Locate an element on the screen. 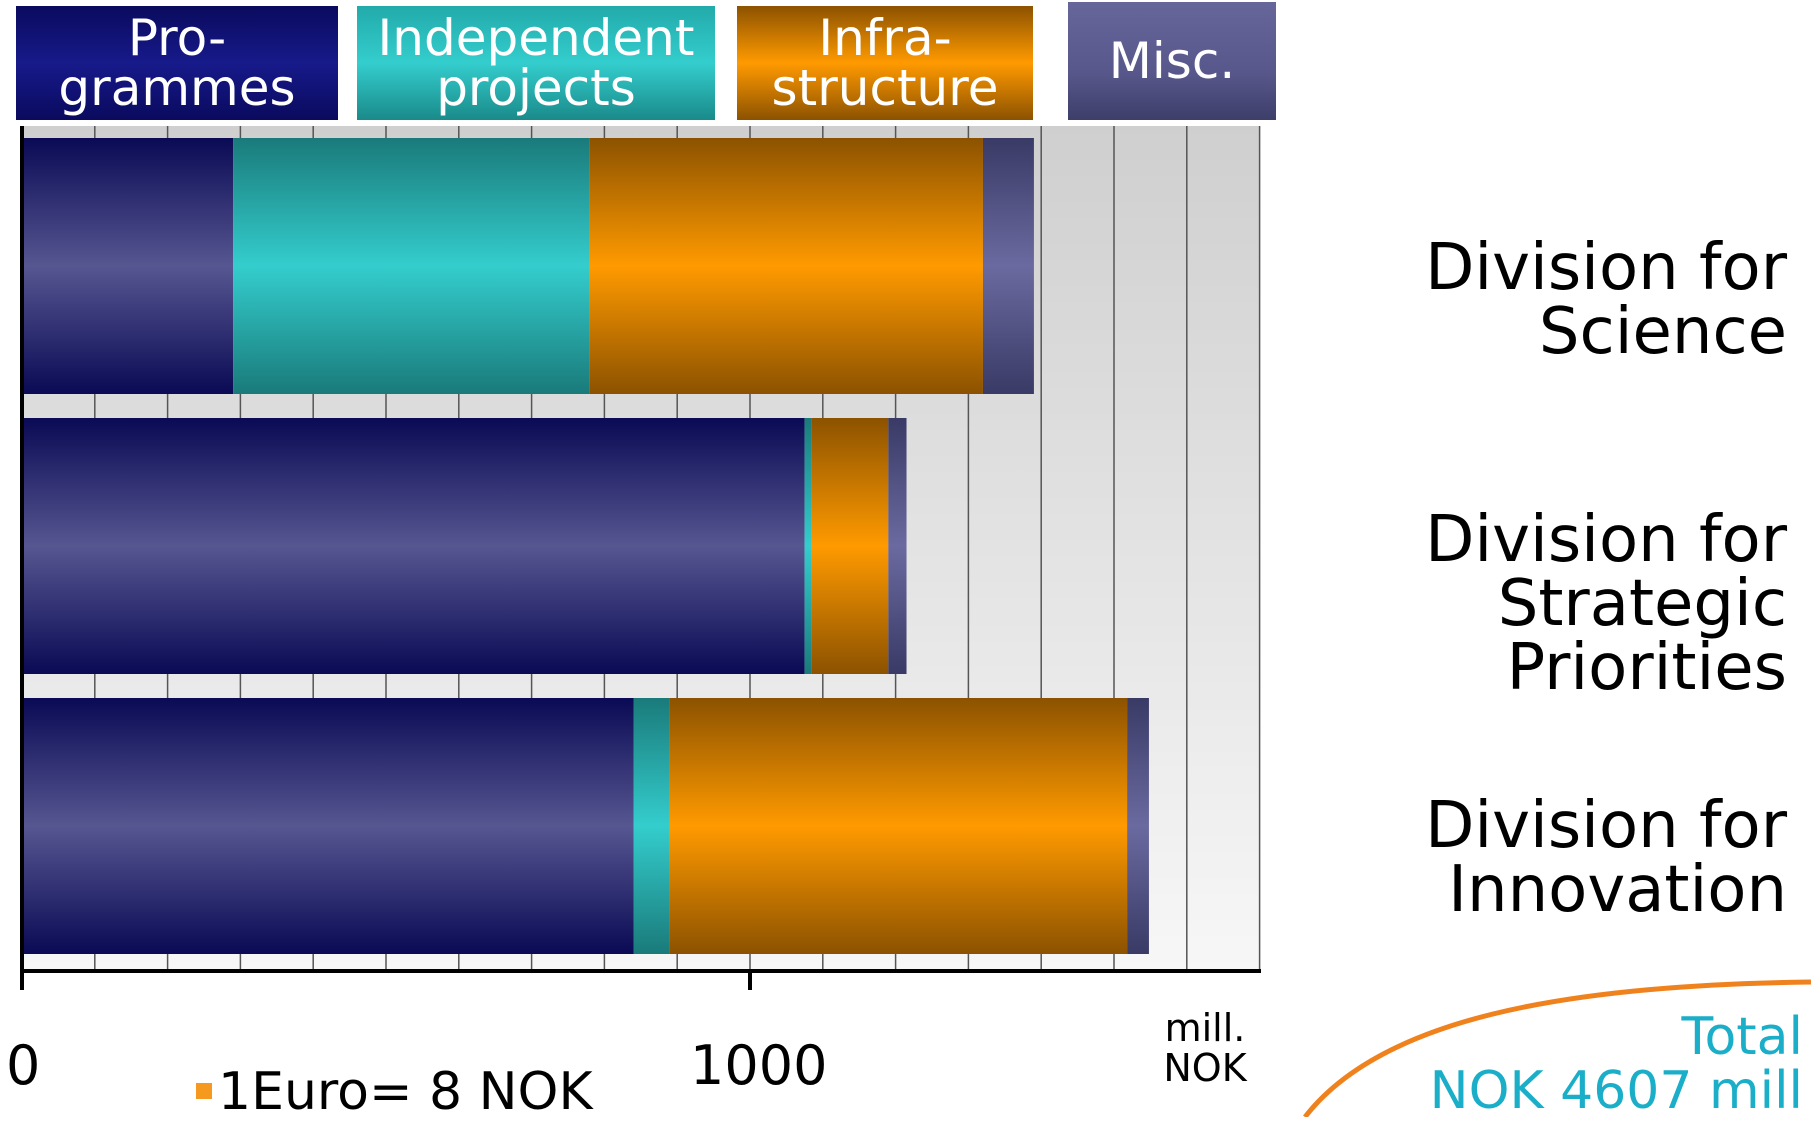 This screenshot has height=1122, width=1811. bar-science-independent-projects is located at coordinates (411, 266).